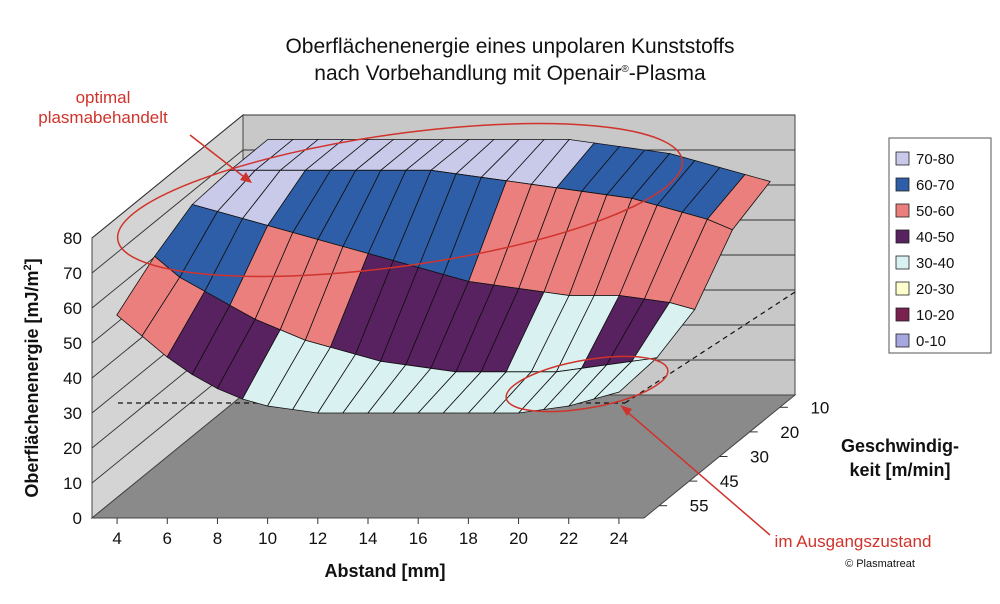 This screenshot has height=604, width=1000. I want to click on annotation-initial-ellipse, so click(587, 384).